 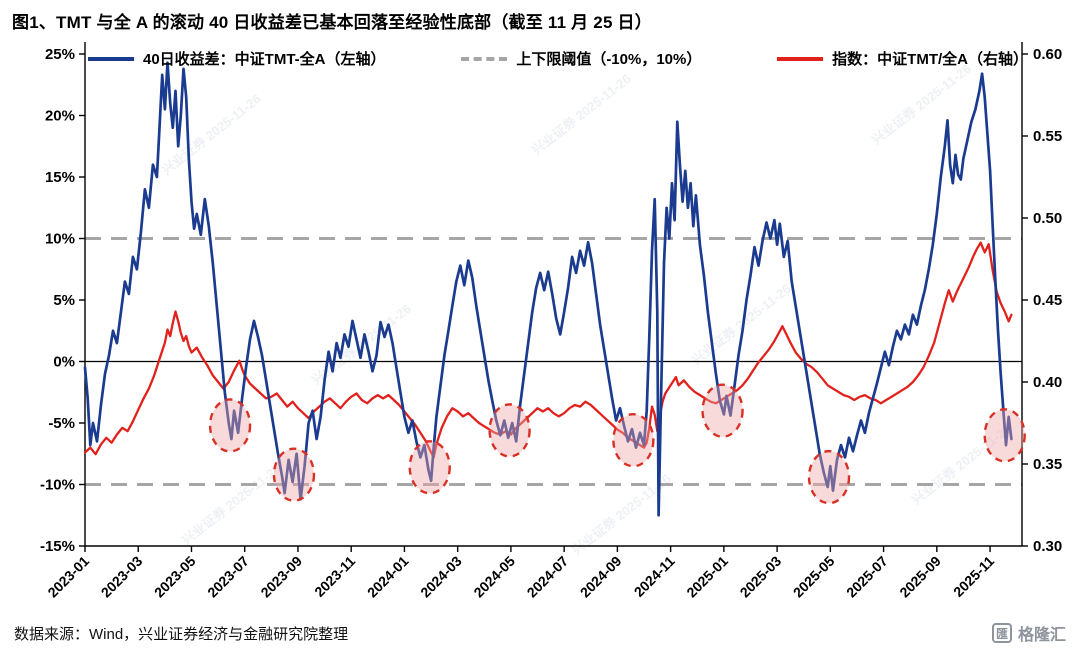 I want to click on svg-text: 0%, so click(x=64, y=362).